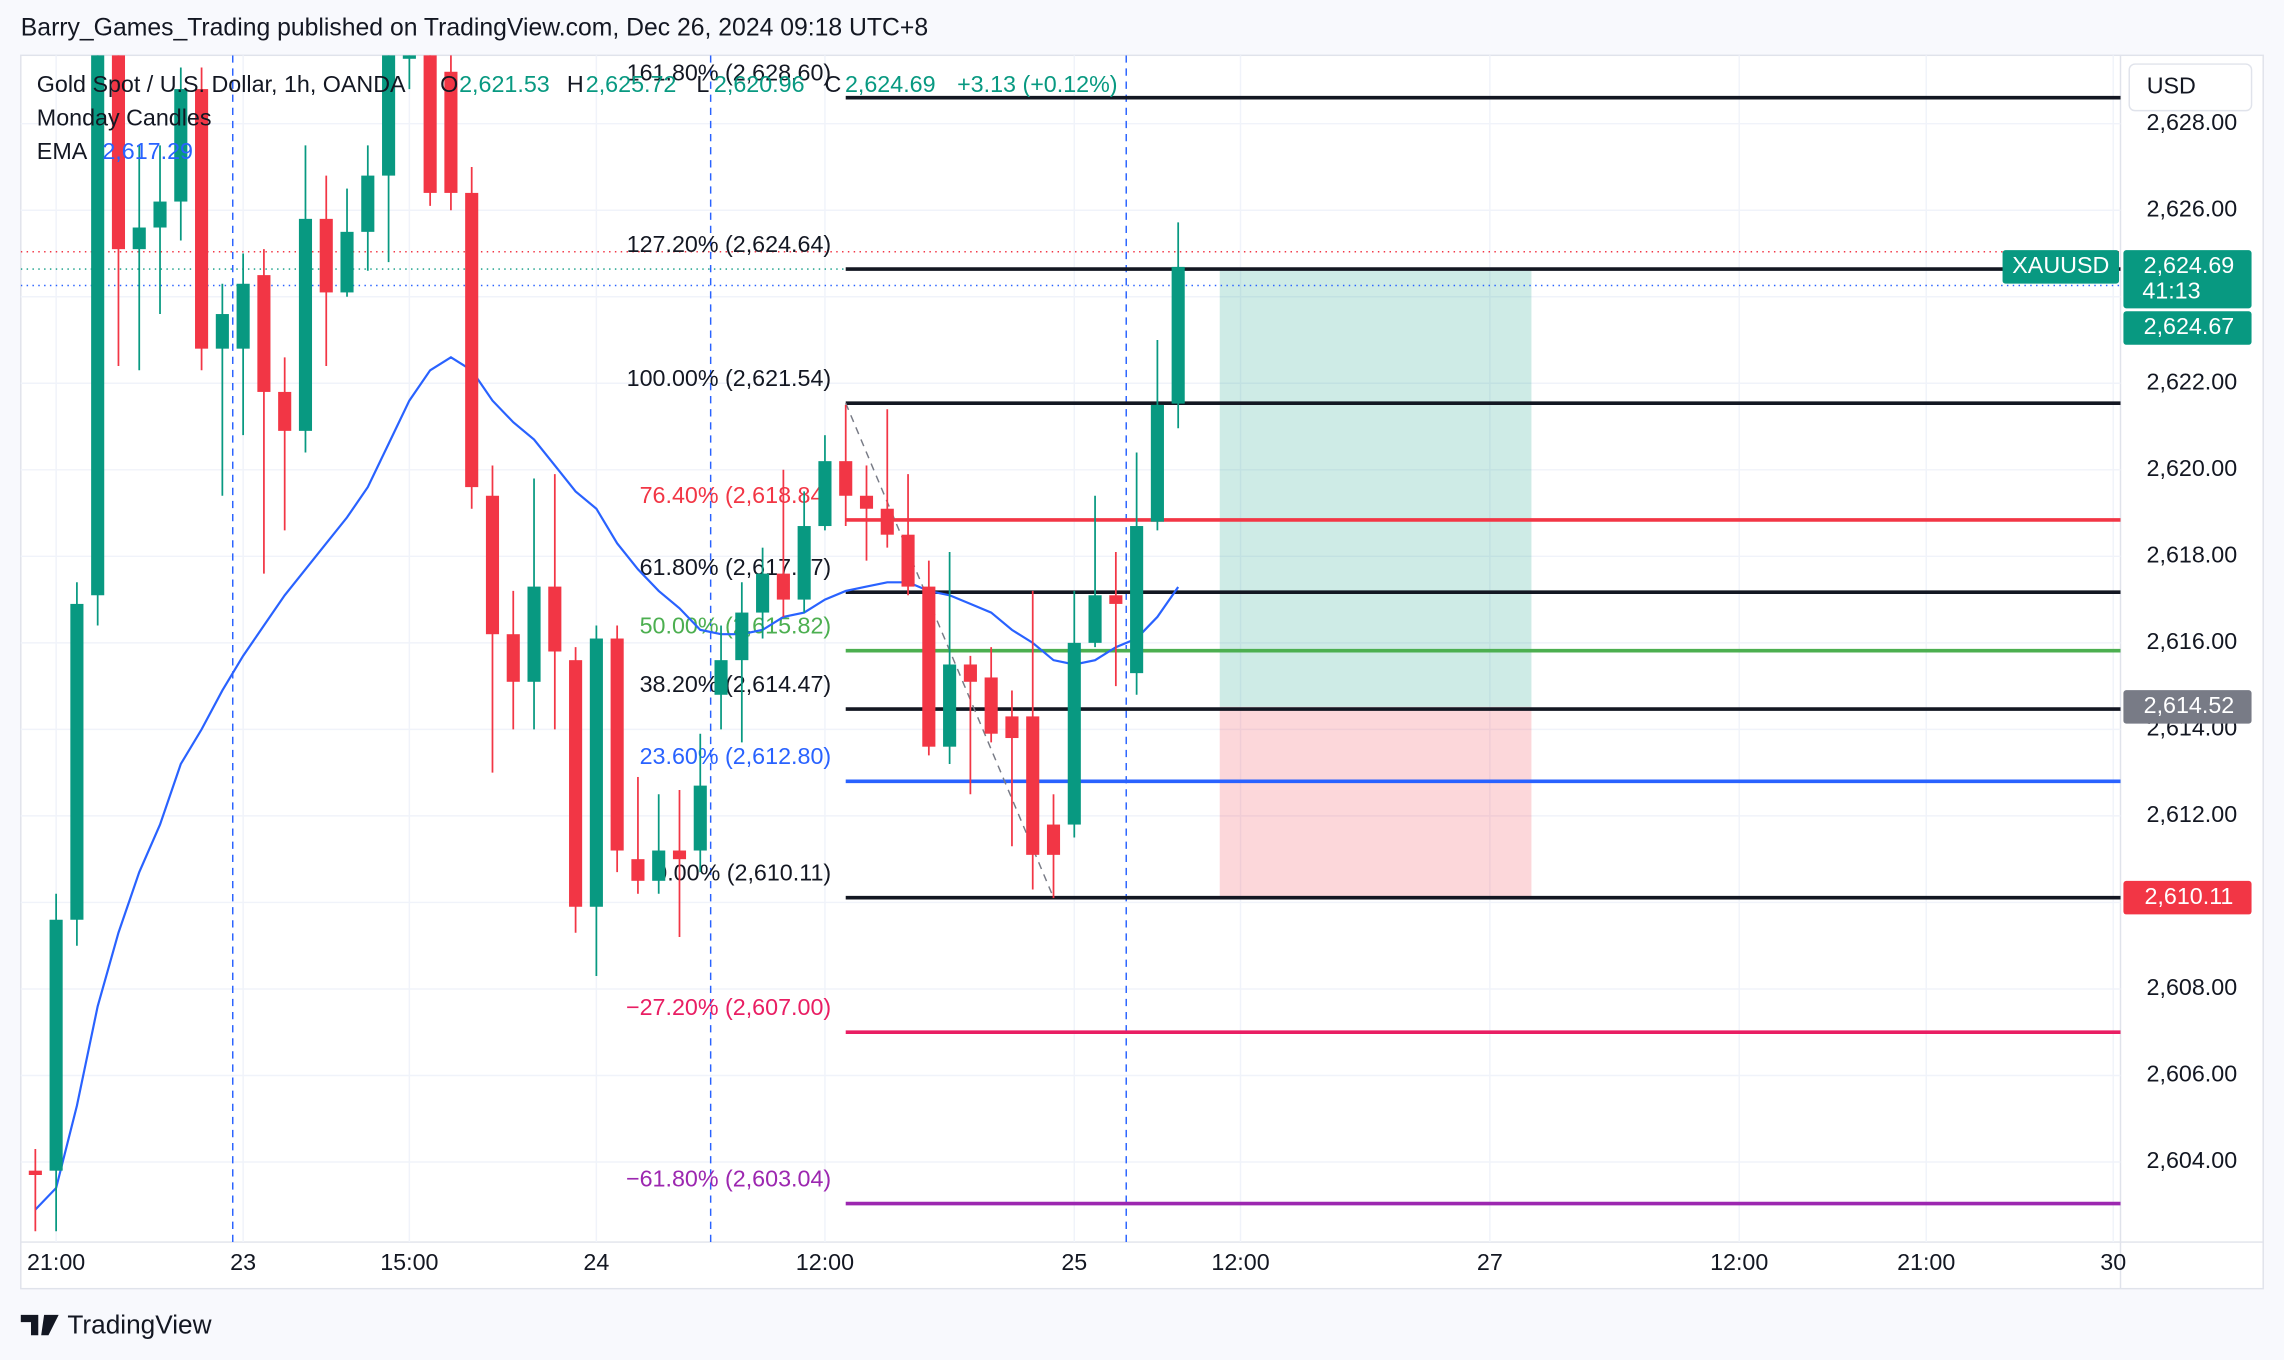 This screenshot has width=2284, height=1360. What do you see at coordinates (1074, 1262) in the screenshot?
I see `x-tick-label: 25` at bounding box center [1074, 1262].